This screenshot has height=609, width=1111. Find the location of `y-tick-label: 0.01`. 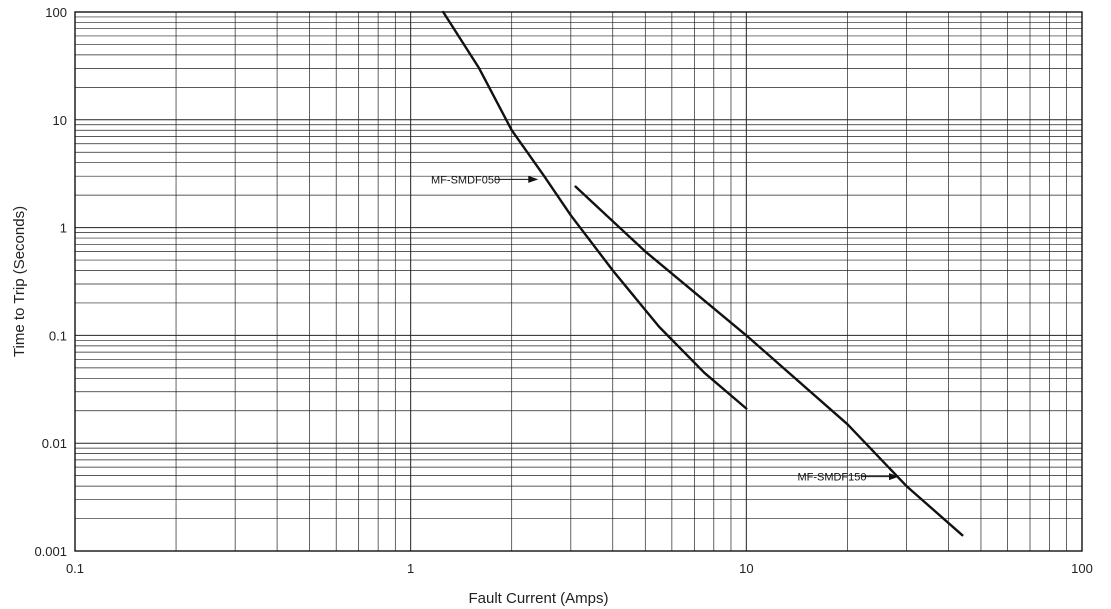

y-tick-label: 0.01 is located at coordinates (54, 443).